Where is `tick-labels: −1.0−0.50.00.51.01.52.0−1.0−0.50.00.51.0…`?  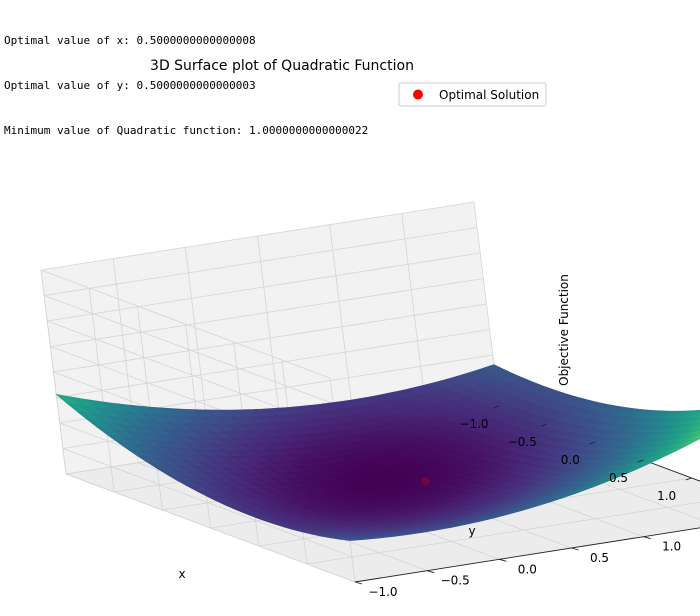
tick-labels: −1.0−0.50.00.51.01.52.0−1.0−0.50.00.51.0… is located at coordinates (524, 508).